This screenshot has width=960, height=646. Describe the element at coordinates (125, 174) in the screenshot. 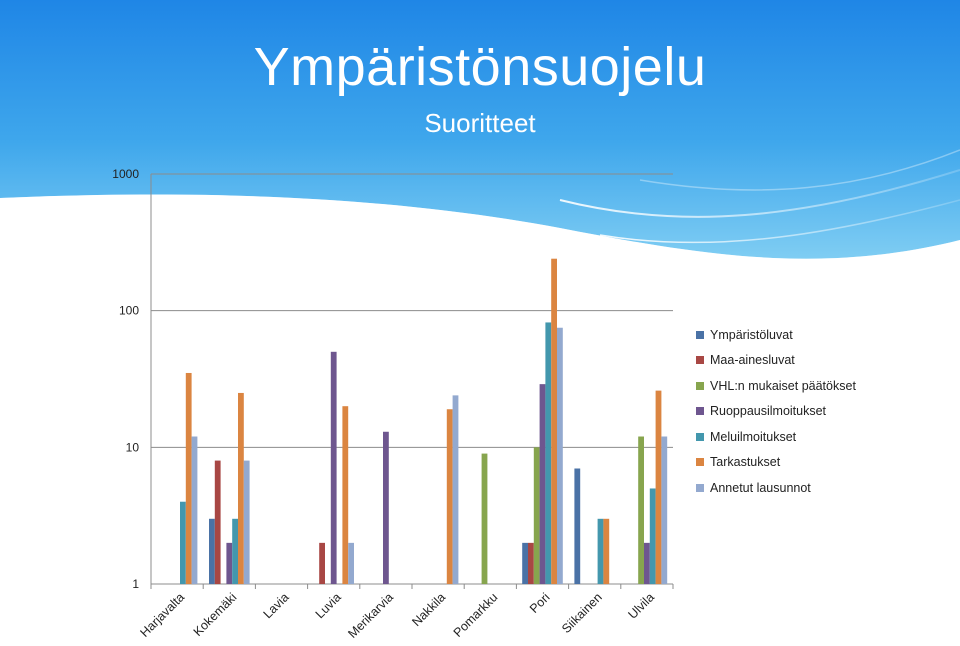

I see `y-tick-label: 1000` at that location.